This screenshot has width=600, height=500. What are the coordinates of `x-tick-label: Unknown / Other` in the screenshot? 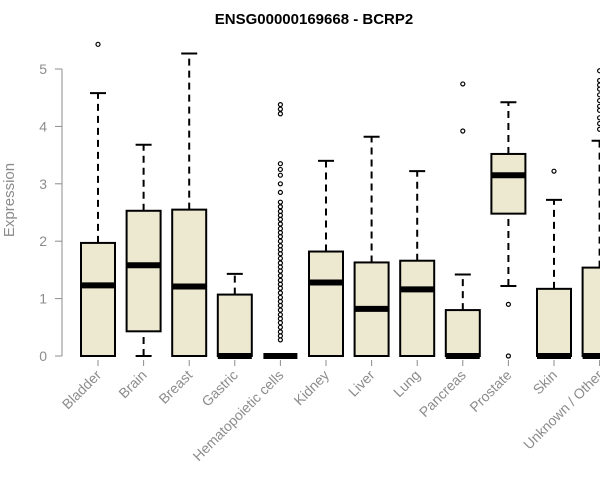 It's located at (560, 410).